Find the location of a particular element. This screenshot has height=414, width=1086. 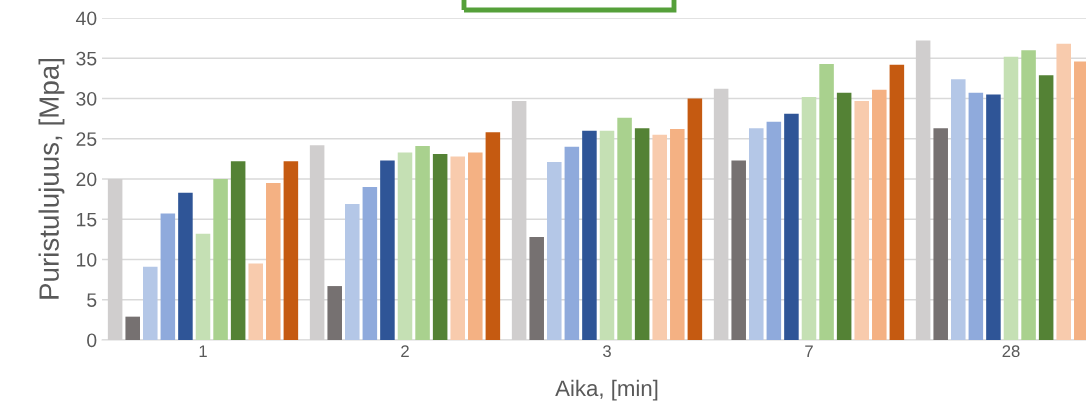

x-tick-label: 28 is located at coordinates (1011, 351).